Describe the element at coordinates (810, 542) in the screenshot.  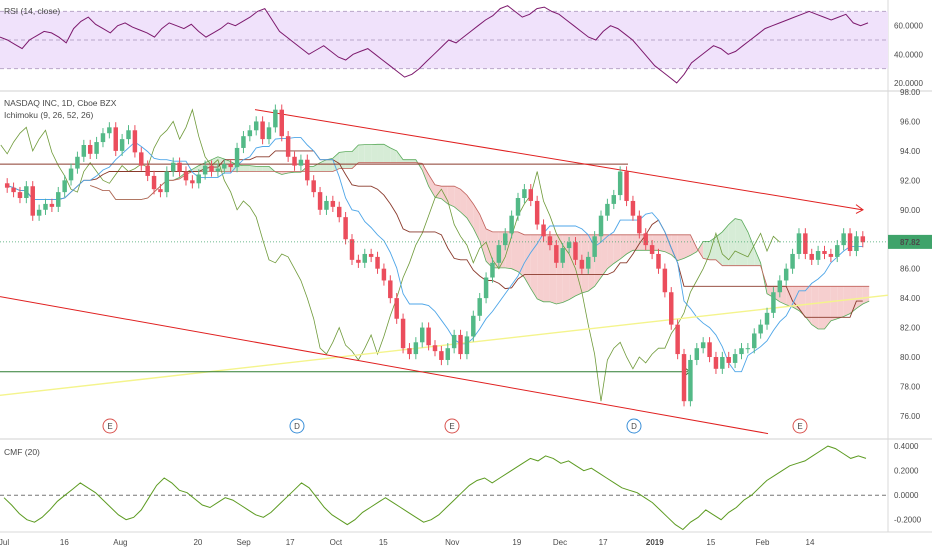
I see `time-tick-label: 14` at that location.